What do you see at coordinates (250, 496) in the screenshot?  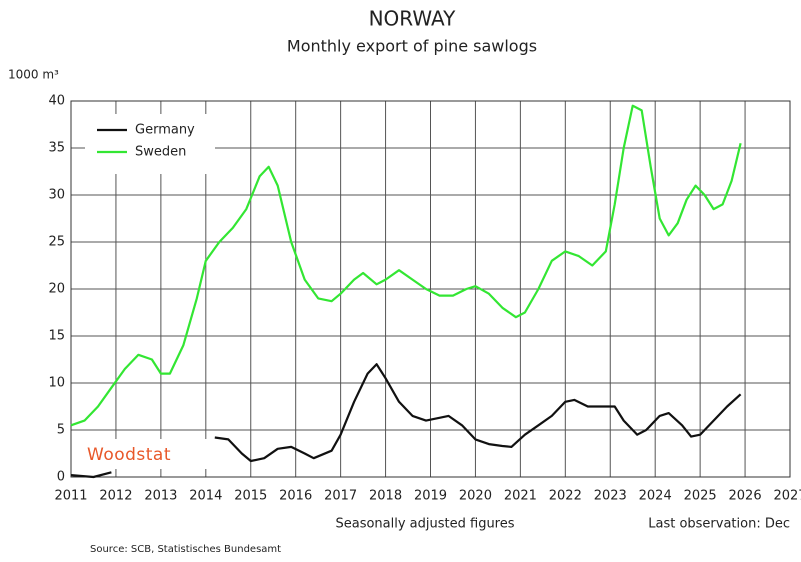 I see `x-tick-label: 2015` at bounding box center [250, 496].